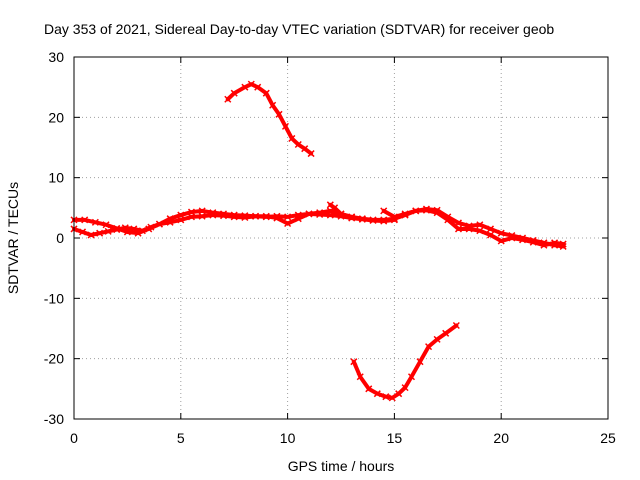 The width and height of the screenshot is (640, 480). Describe the element at coordinates (501, 438) in the screenshot. I see `x-tick-label: 20` at that location.